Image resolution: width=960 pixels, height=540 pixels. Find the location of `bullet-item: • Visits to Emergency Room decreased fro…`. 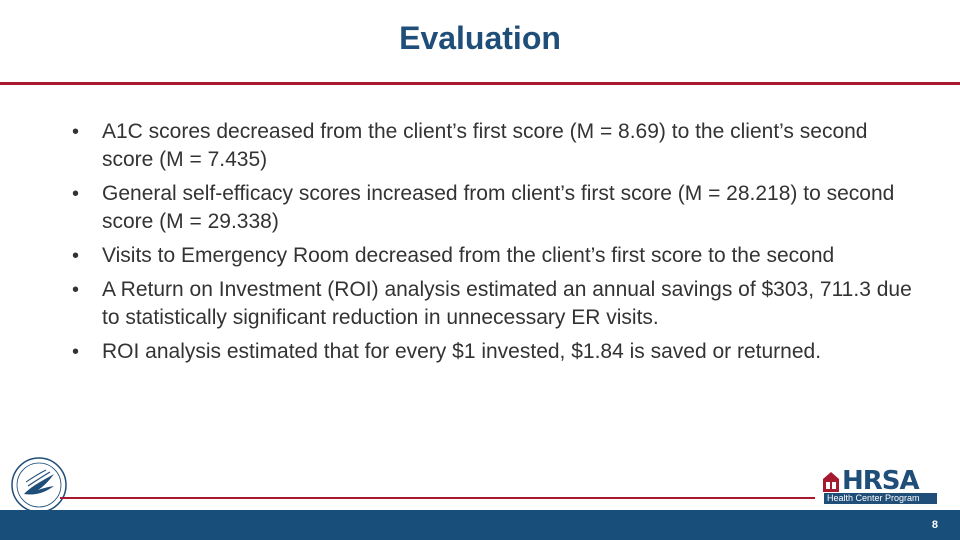

bullet-item: • Visits to Emergency Room decreased fro… is located at coordinates (490, 256).